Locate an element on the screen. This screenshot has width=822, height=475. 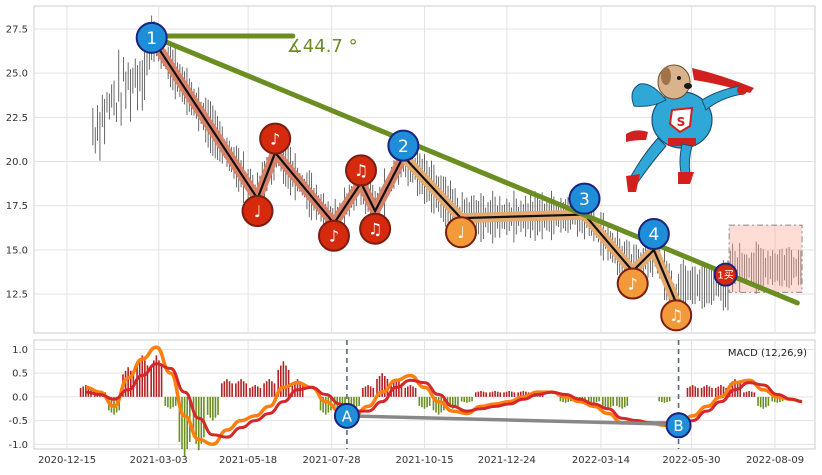
x-tick-label: 2022-08-09 is located at coordinates (775, 460).